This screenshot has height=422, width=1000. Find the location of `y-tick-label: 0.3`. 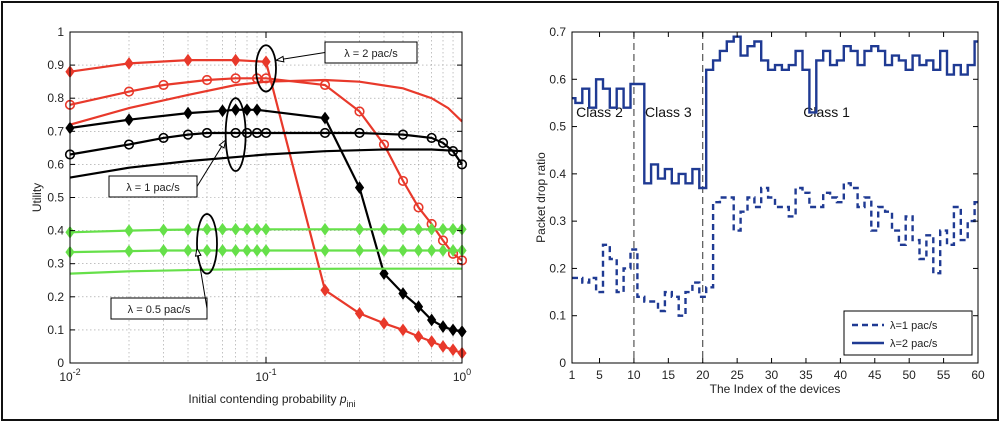

y-tick-label: 0.3 is located at coordinates (55, 264).